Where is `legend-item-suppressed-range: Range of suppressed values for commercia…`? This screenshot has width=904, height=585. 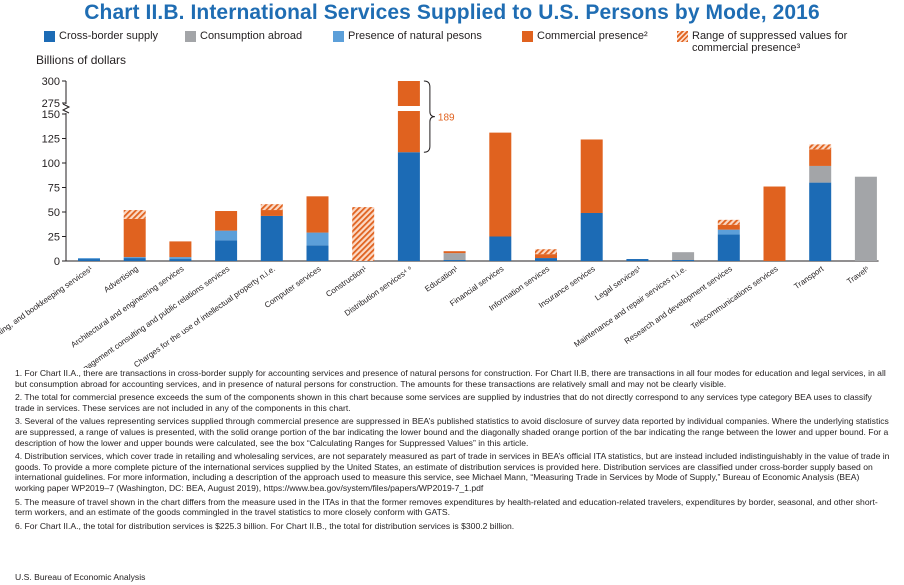 legend-item-suppressed-range: Range of suppressed values for commercia… is located at coordinates (777, 42).